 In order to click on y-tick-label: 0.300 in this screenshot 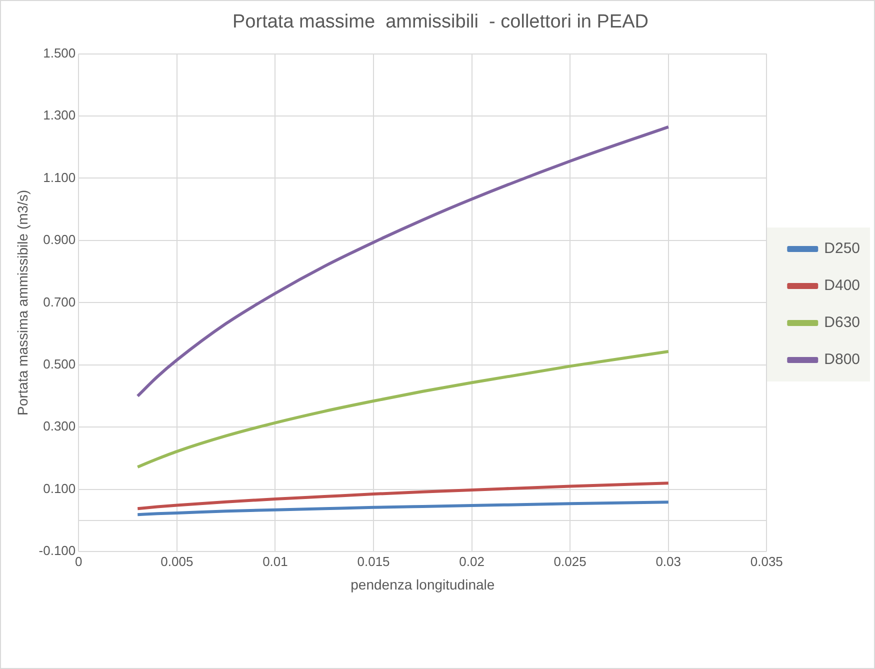, I will do `click(59, 426)`.